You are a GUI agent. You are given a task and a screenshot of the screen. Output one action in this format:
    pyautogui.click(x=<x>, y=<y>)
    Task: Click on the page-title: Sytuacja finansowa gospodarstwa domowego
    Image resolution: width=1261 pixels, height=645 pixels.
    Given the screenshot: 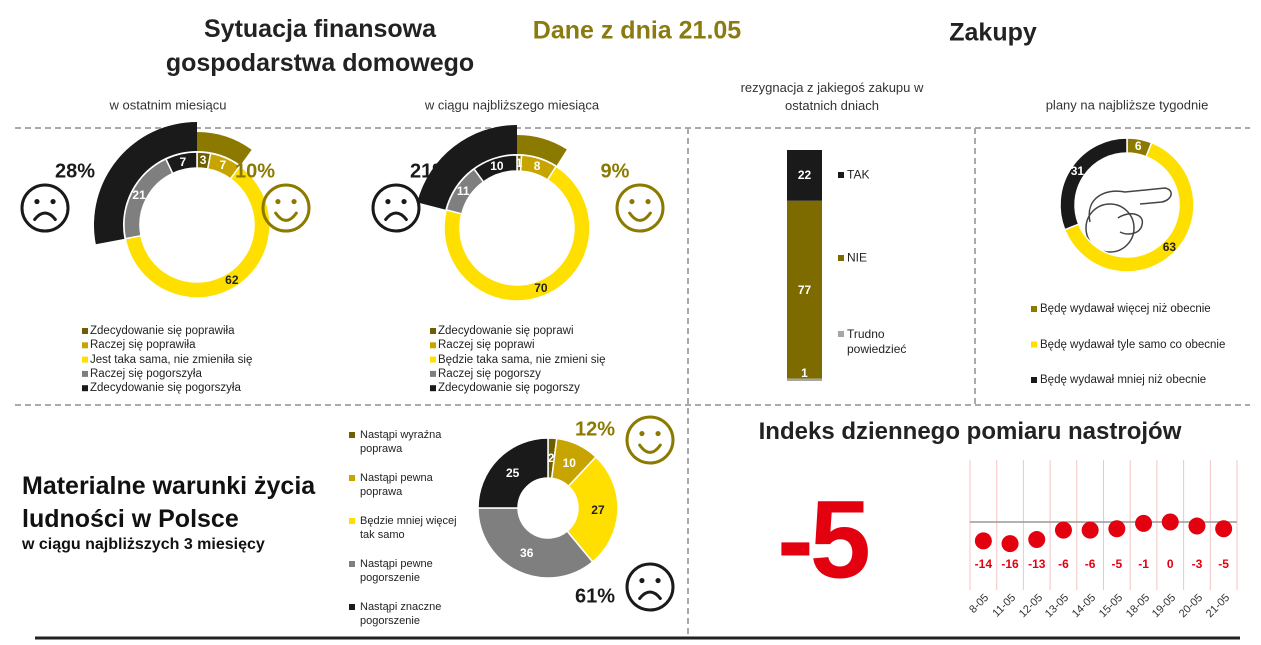 What is the action you would take?
    pyautogui.click(x=320, y=46)
    